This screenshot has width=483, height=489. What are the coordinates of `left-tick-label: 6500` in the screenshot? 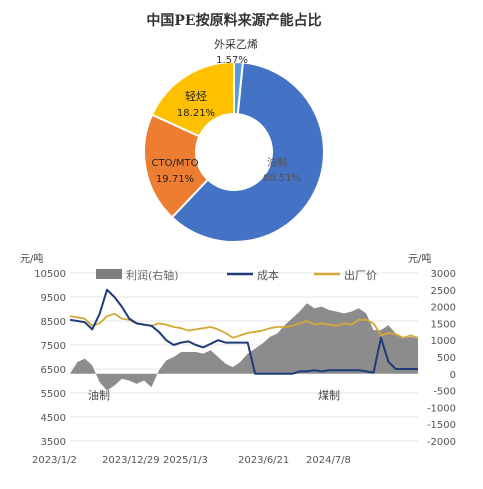 It's located at (53, 370).